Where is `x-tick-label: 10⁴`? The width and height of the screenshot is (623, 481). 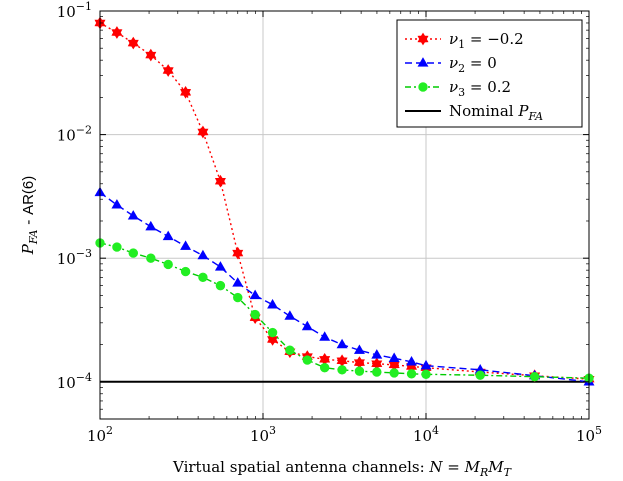 x-tick-label: 10⁴ is located at coordinates (426, 434).